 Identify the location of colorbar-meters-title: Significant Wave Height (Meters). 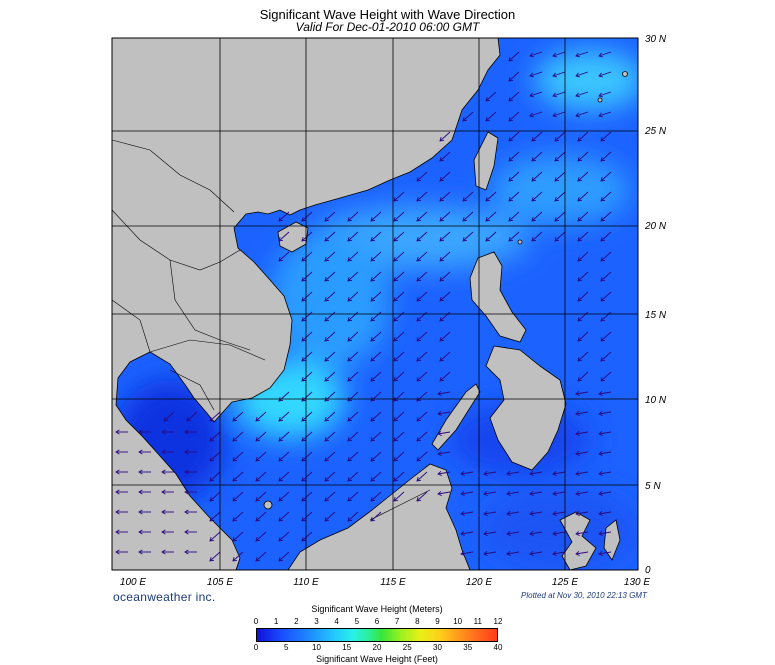
(377, 609).